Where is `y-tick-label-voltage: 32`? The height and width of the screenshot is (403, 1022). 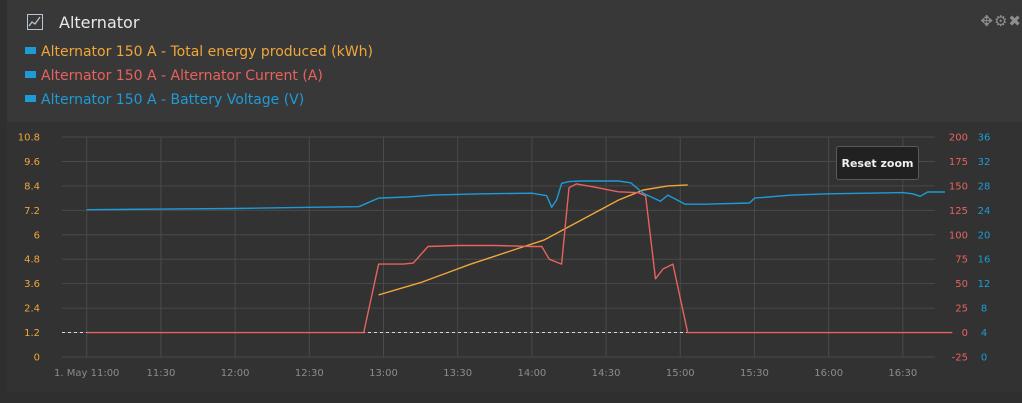 y-tick-label-voltage: 32 is located at coordinates (984, 162).